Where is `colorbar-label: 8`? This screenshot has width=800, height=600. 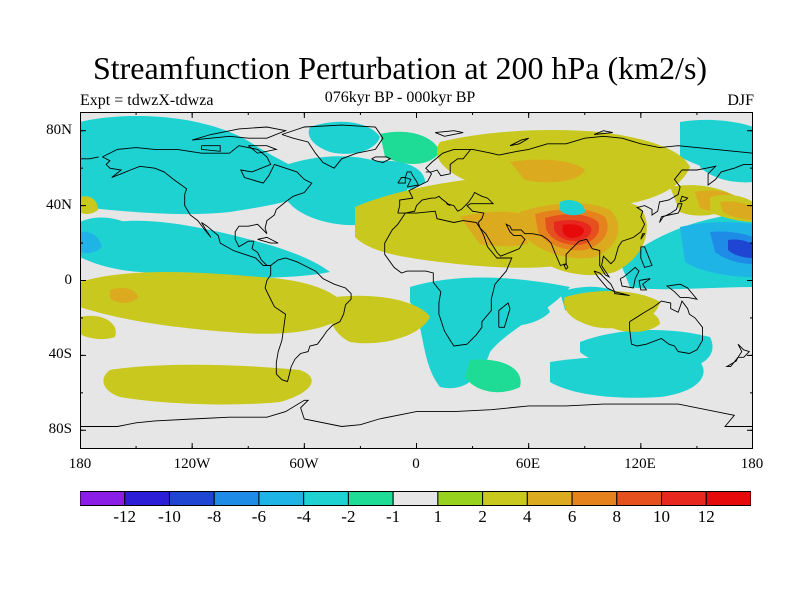
colorbar-label: 8 is located at coordinates (617, 516).